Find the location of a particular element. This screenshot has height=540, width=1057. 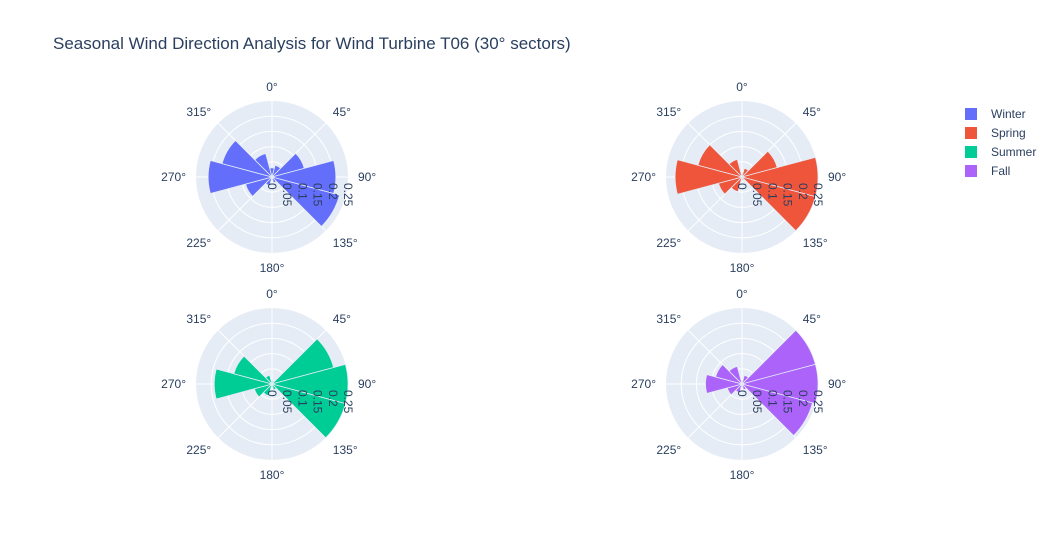

legend-item-summer: Summer is located at coordinates (1000, 152).